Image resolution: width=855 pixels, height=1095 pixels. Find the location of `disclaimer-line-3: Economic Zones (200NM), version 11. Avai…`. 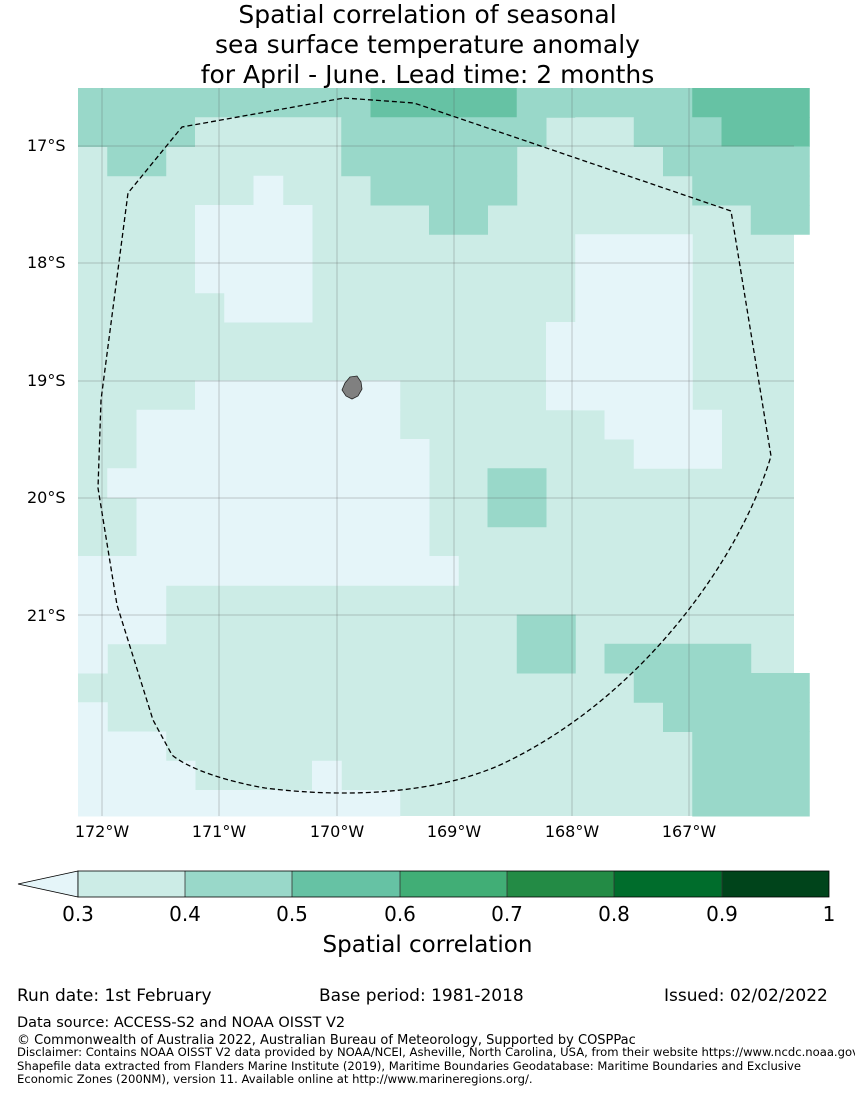

disclaimer-line-3: Economic Zones (200NM), version 11. Avai… is located at coordinates (275, 1079).